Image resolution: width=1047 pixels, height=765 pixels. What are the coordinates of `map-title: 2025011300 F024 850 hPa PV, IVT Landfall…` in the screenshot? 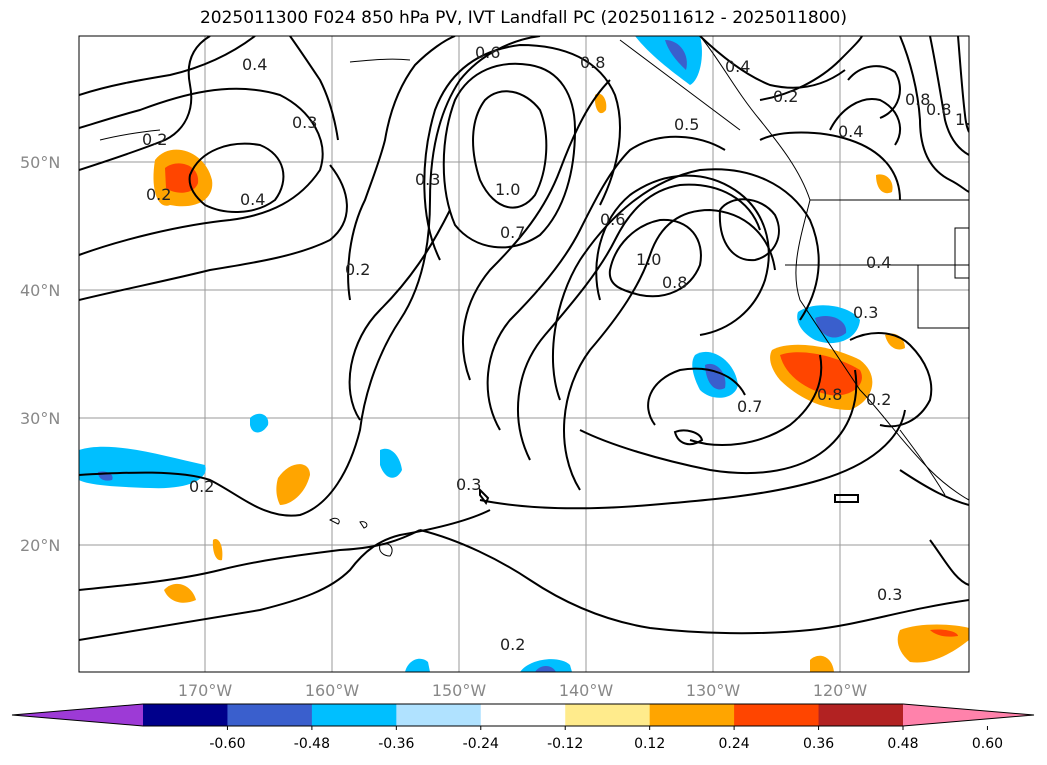 It's located at (523, 18).